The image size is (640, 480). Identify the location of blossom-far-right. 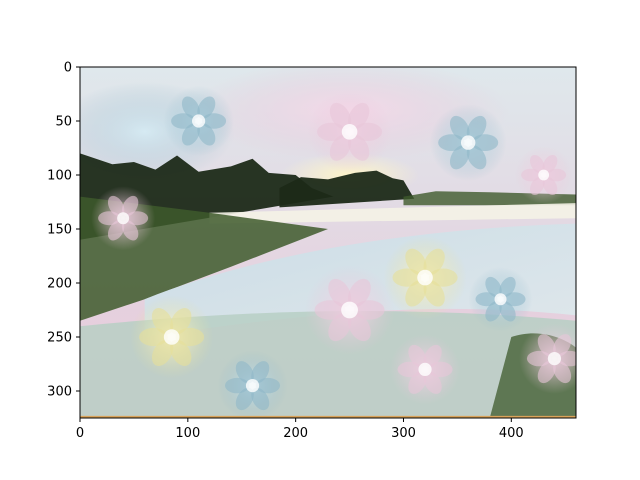
(543, 175).